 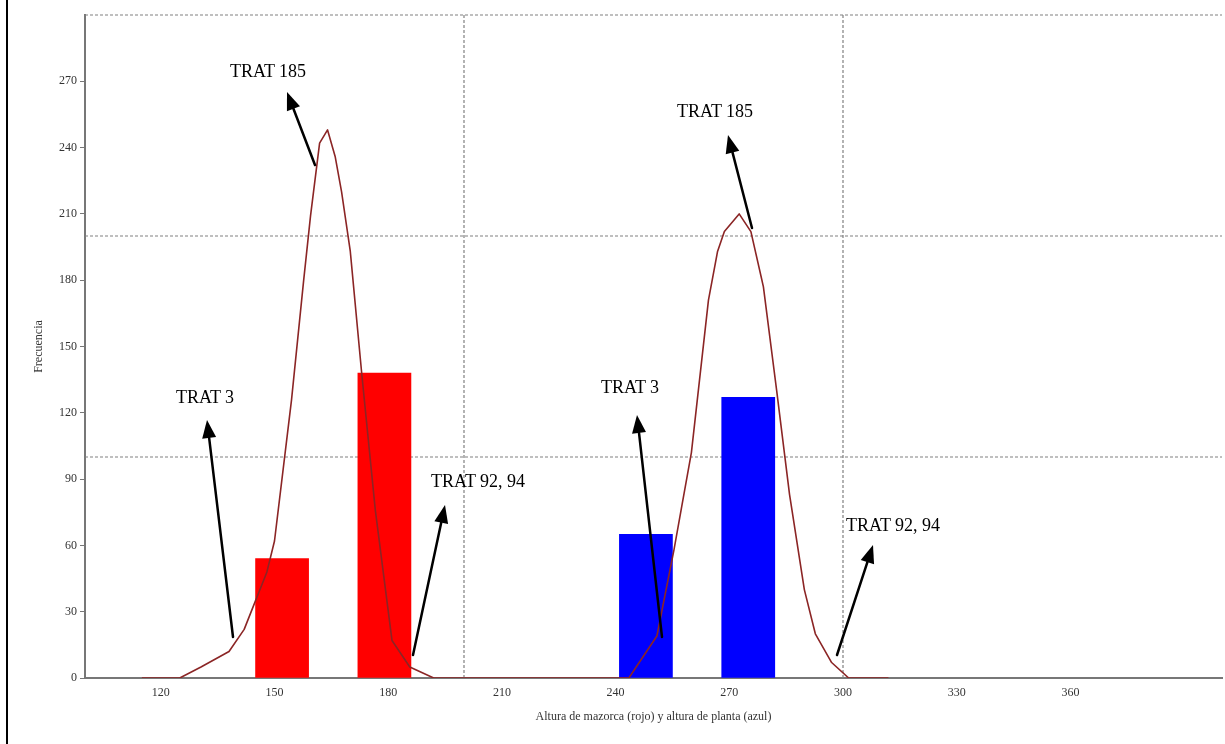 I want to click on y-tick-label: 270, so click(x=68, y=80).